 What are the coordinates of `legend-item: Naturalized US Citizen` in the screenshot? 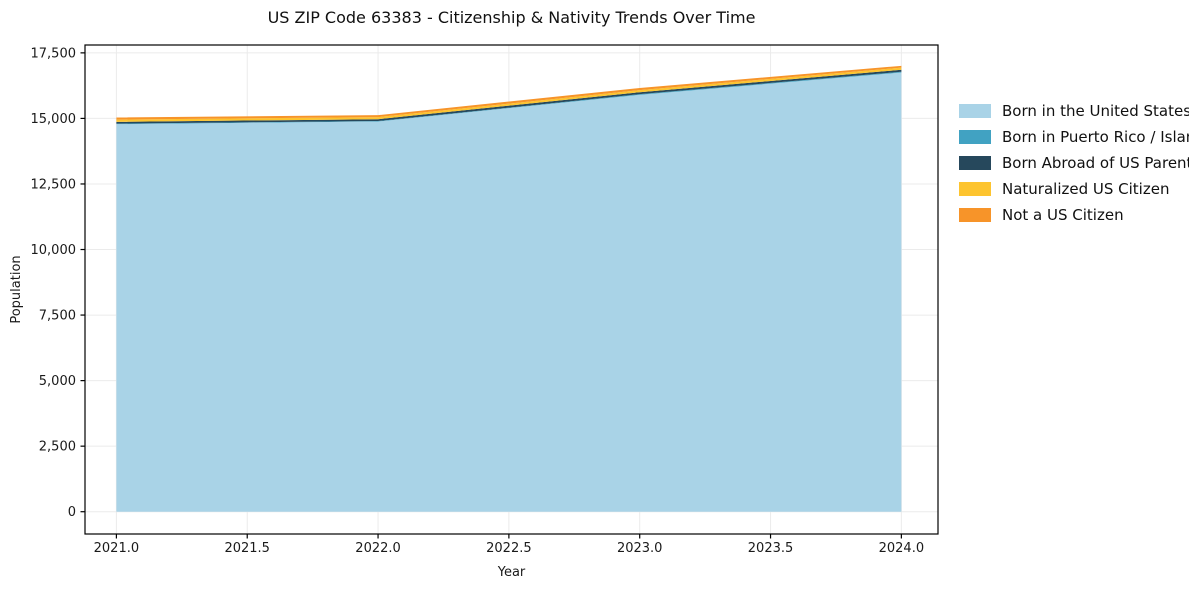 It's located at (1074, 189).